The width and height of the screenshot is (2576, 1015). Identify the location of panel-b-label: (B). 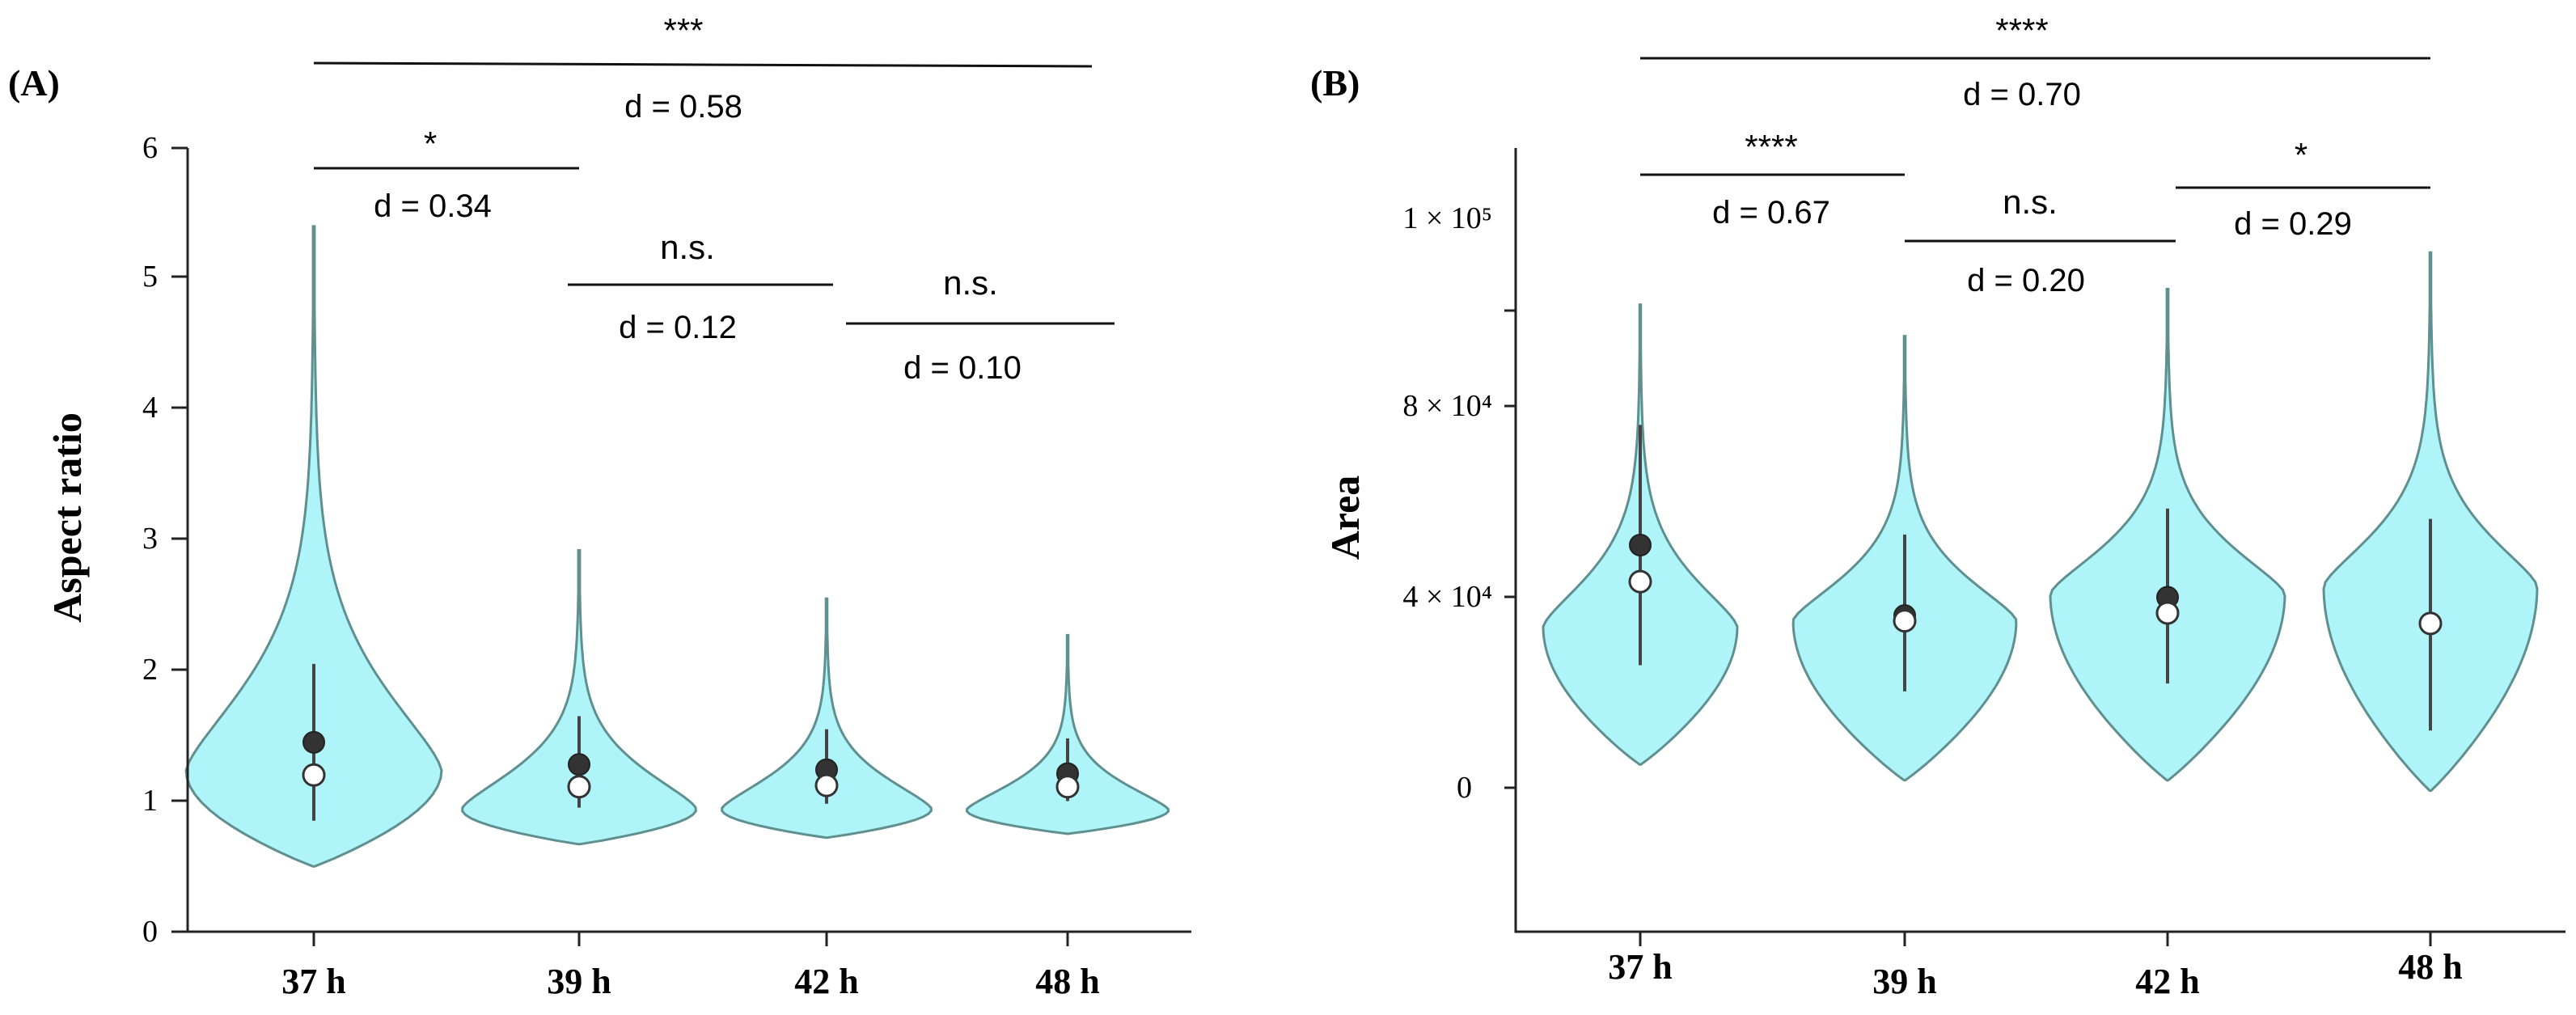
(1335, 83).